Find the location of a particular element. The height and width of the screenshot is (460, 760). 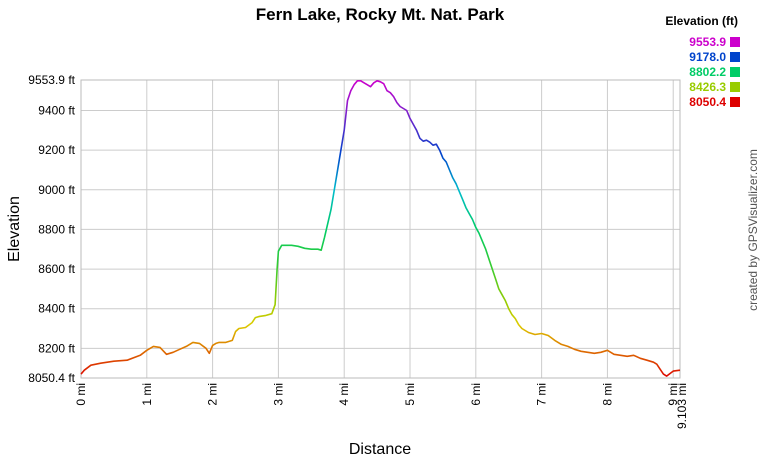

y-tick-label: 9400 ft is located at coordinates (56, 111).